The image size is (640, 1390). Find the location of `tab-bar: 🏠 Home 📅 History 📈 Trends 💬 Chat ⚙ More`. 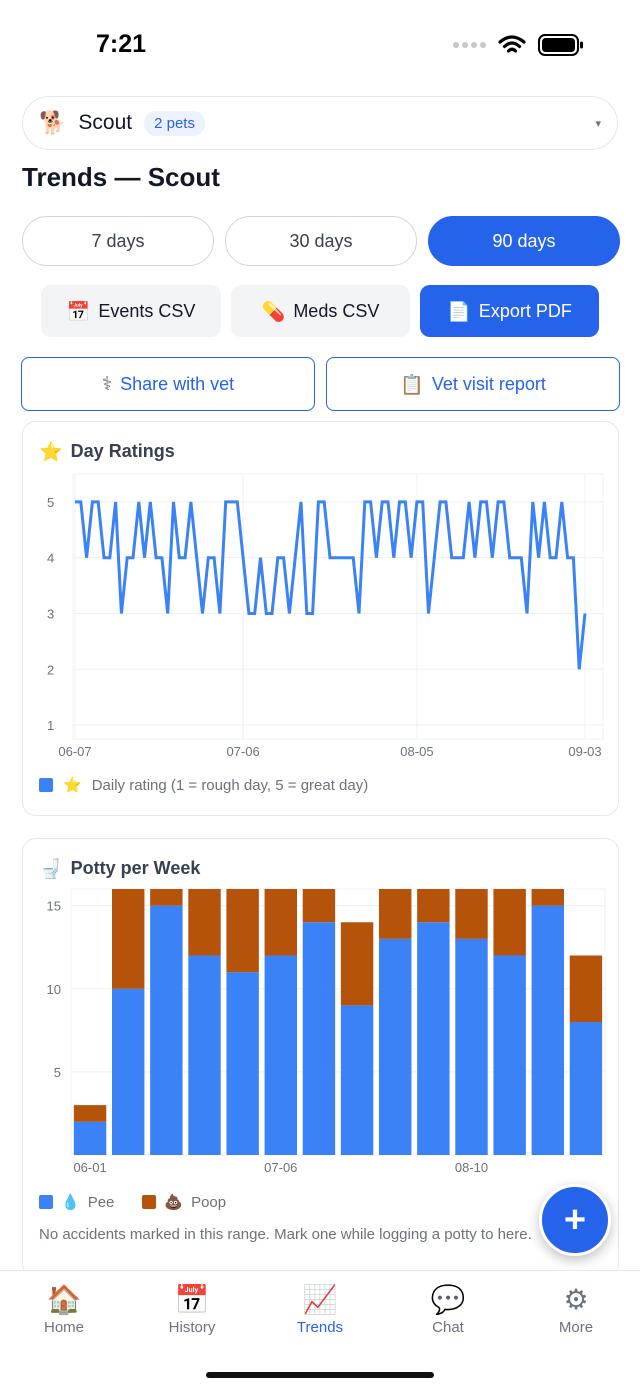

tab-bar: 🏠 Home 📅 History 📈 Trends 💬 Chat ⚙ More is located at coordinates (320, 1330).